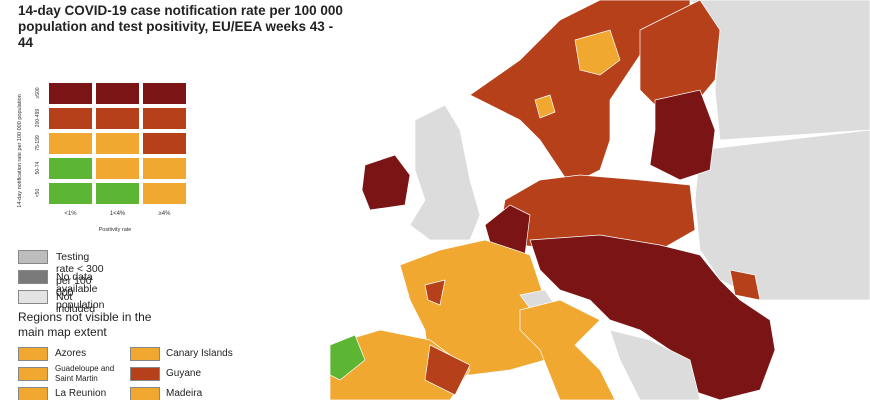 Image resolution: width=870 pixels, height=400 pixels. Describe the element at coordinates (38, 168) in the screenshot. I see `row-label: 50-74` at that location.